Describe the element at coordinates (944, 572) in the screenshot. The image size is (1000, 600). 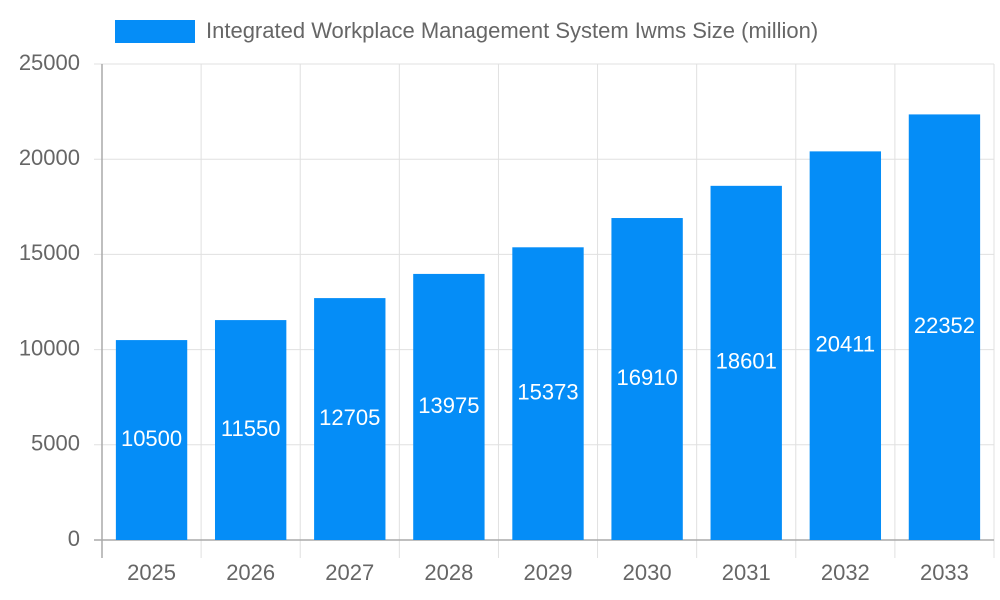
I see `x-tick-label: 2033` at that location.